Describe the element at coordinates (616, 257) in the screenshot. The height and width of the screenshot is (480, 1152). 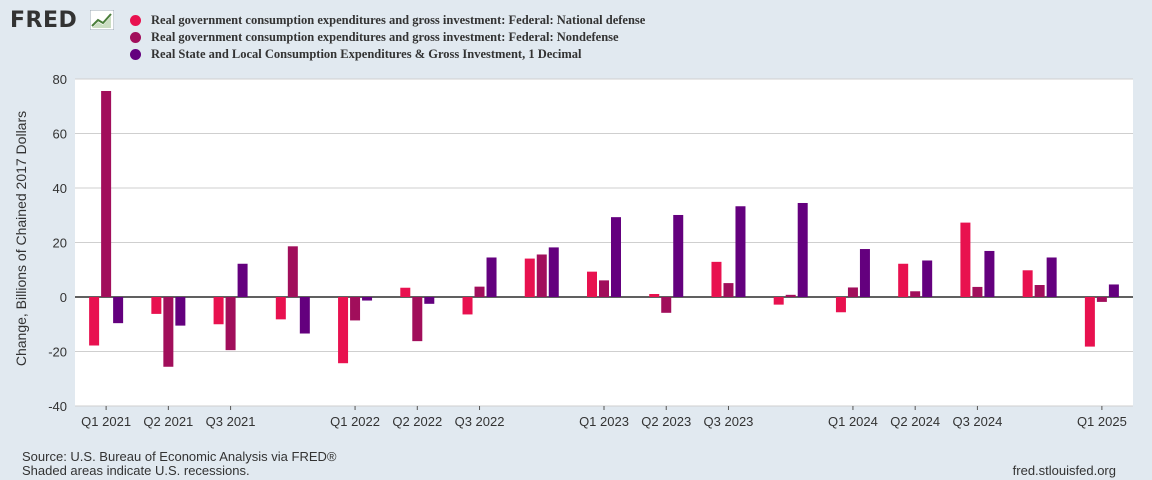
I see `bar-state-local-q1-2023` at that location.